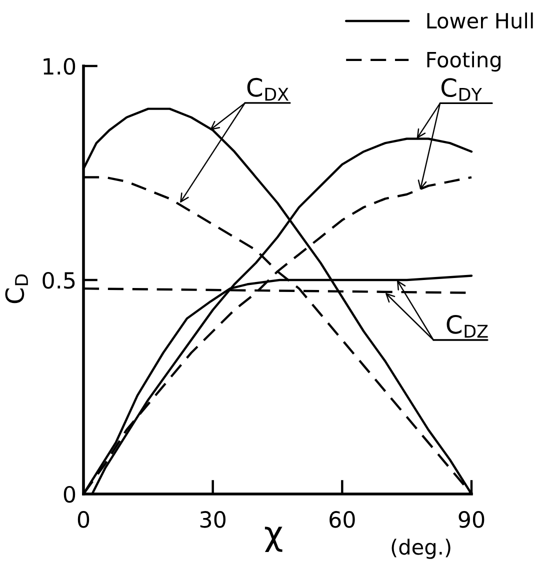 The image size is (550, 566). What do you see at coordinates (213, 519) in the screenshot?
I see `x-tick-label: 30` at bounding box center [213, 519].